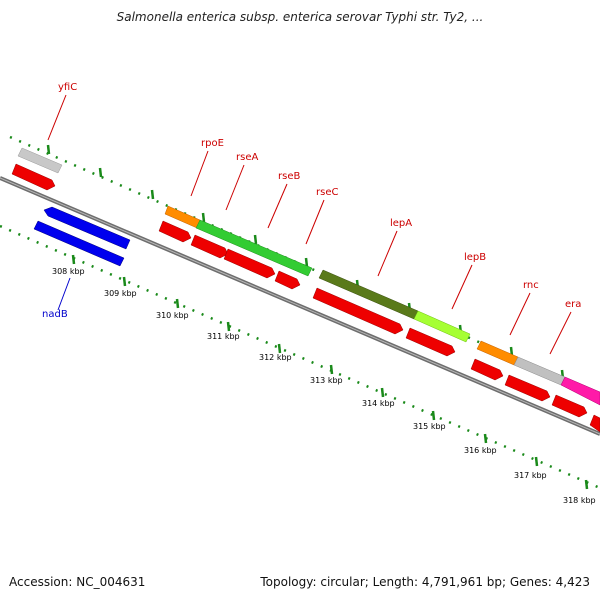 Image resolution: width=600 pixels, height=600 pixels. Describe the element at coordinates (579, 500) in the screenshot. I see `tick-label: 318 kbp` at that location.